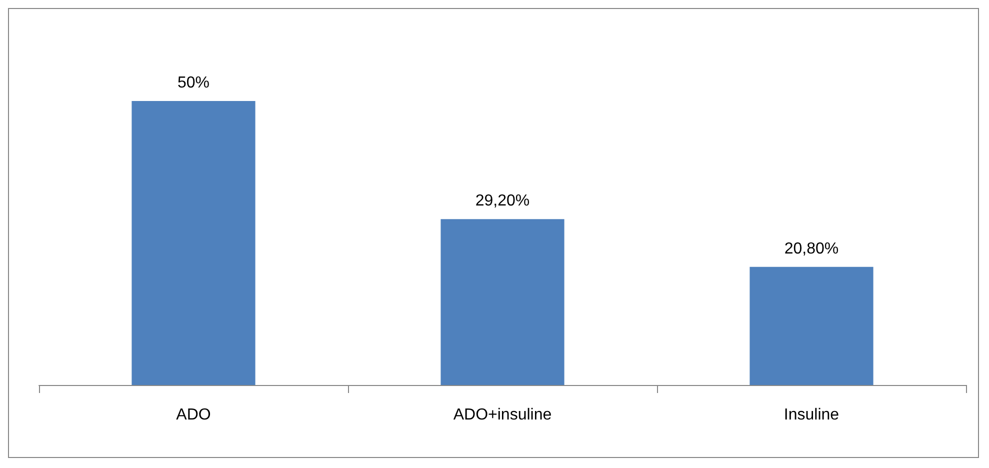  I want to click on x-tick-label: ADO, so click(193, 415).